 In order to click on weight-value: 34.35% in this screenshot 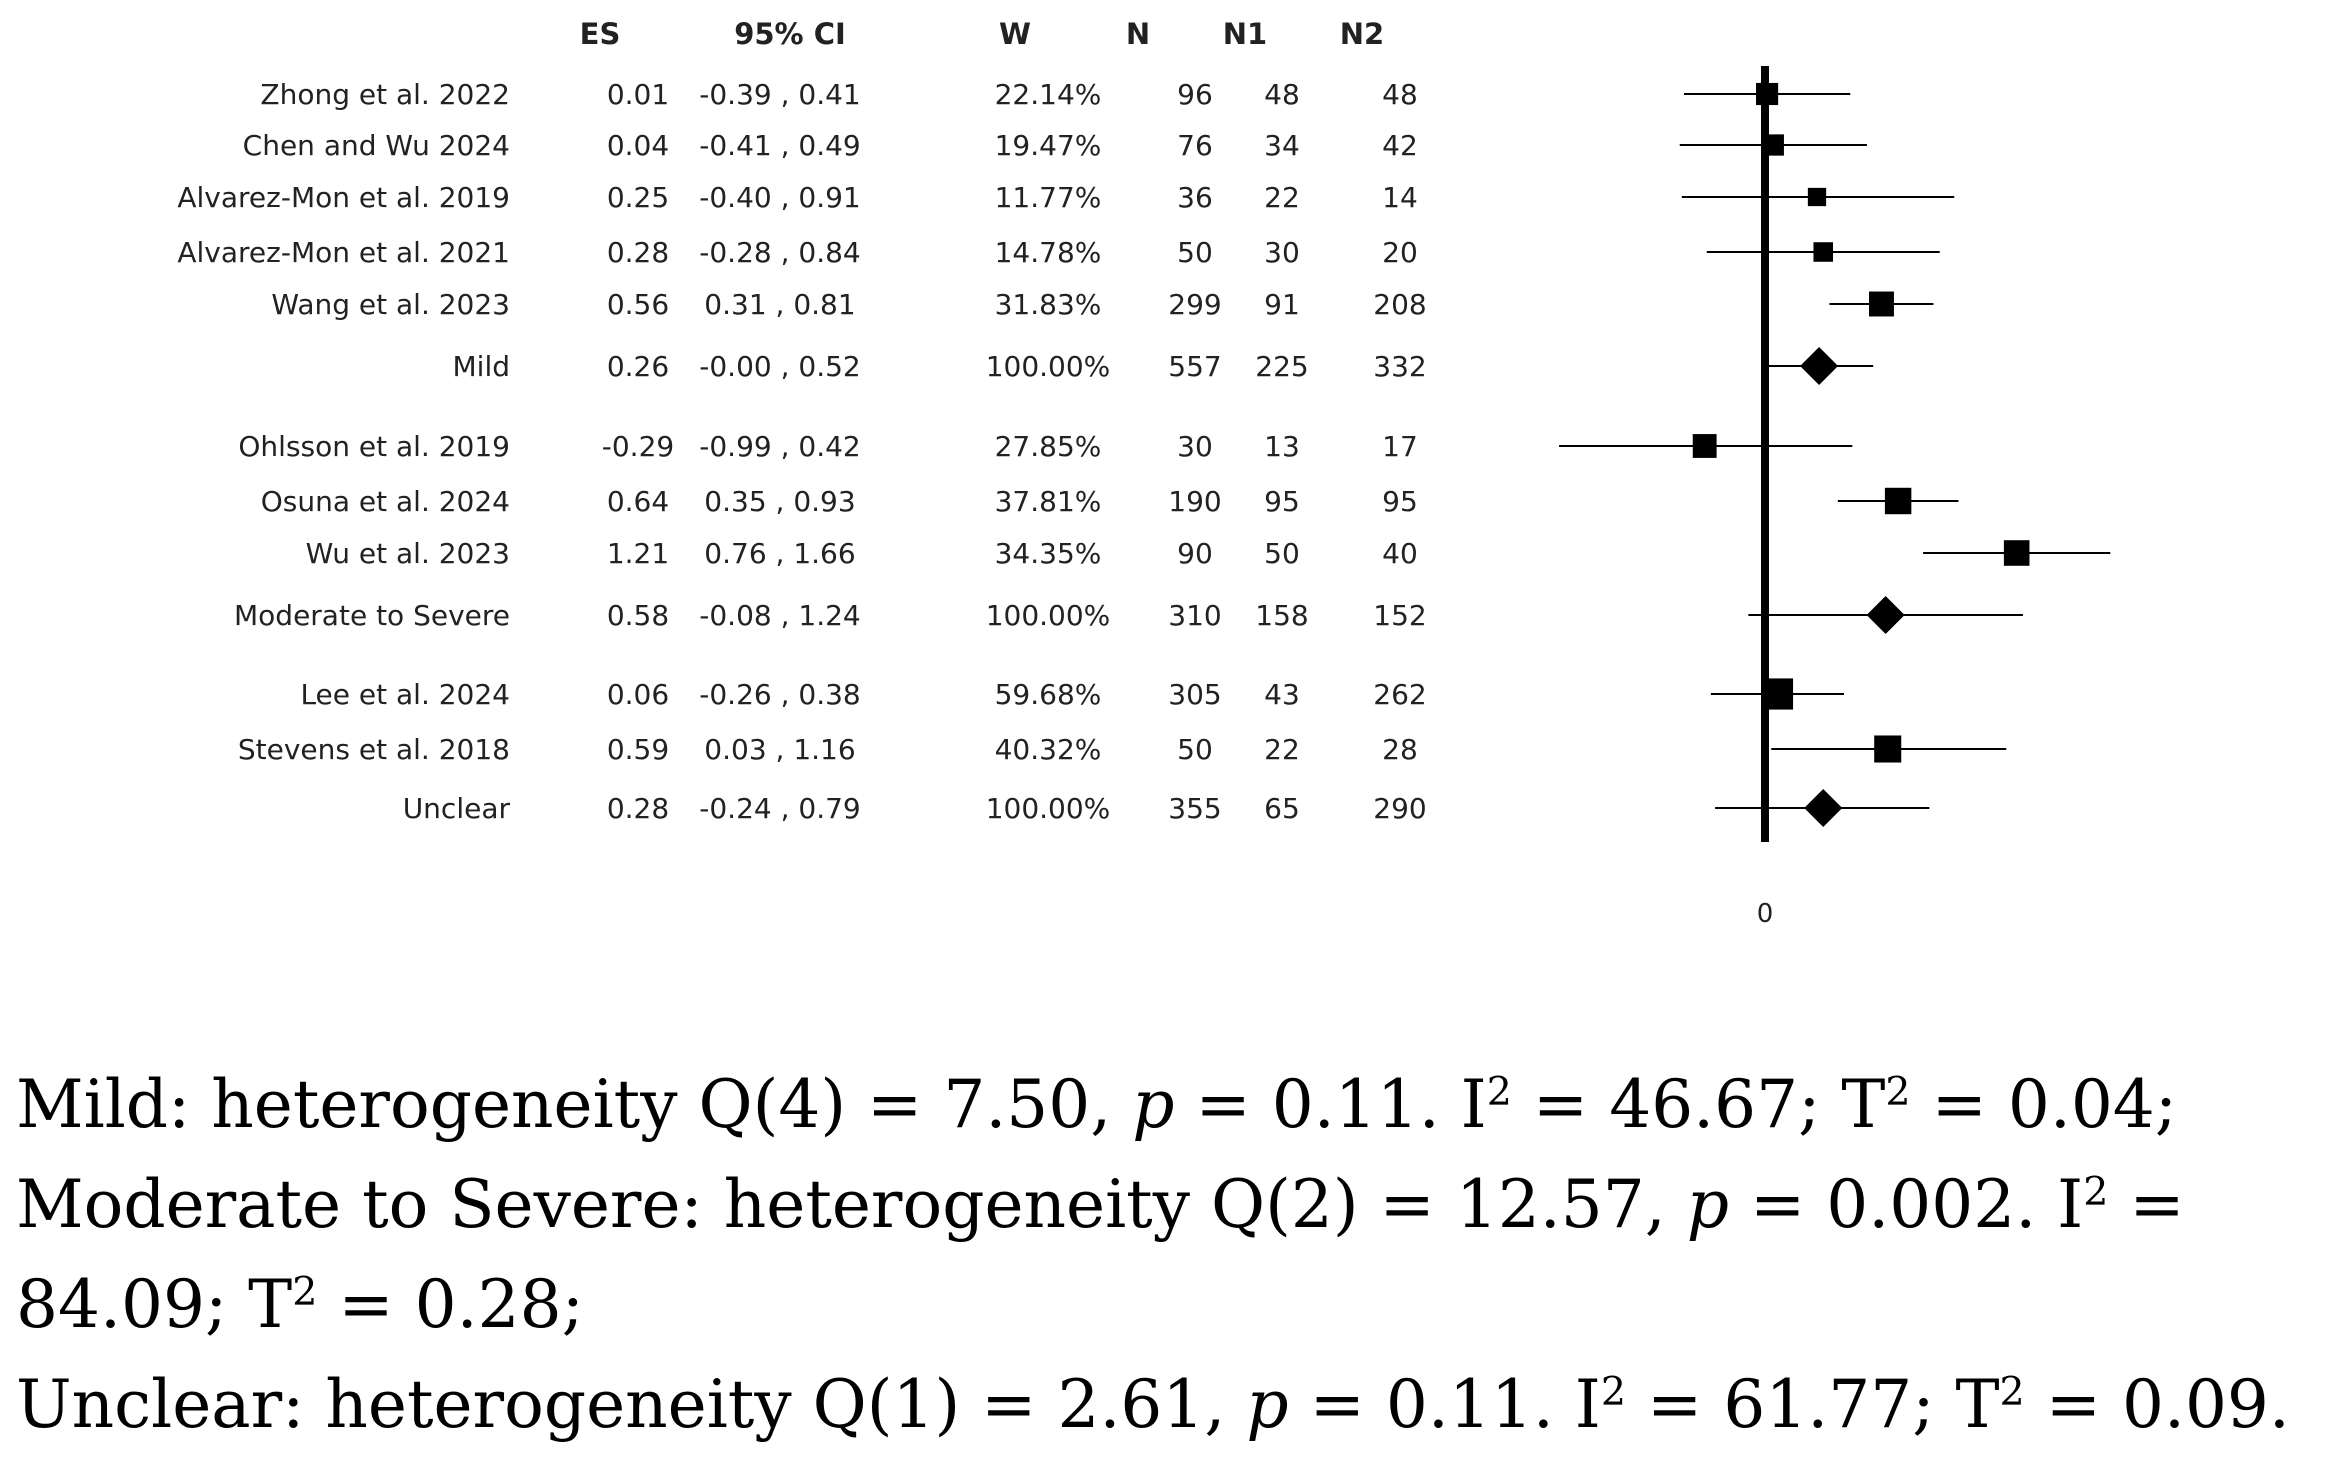, I will do `click(1048, 553)`.